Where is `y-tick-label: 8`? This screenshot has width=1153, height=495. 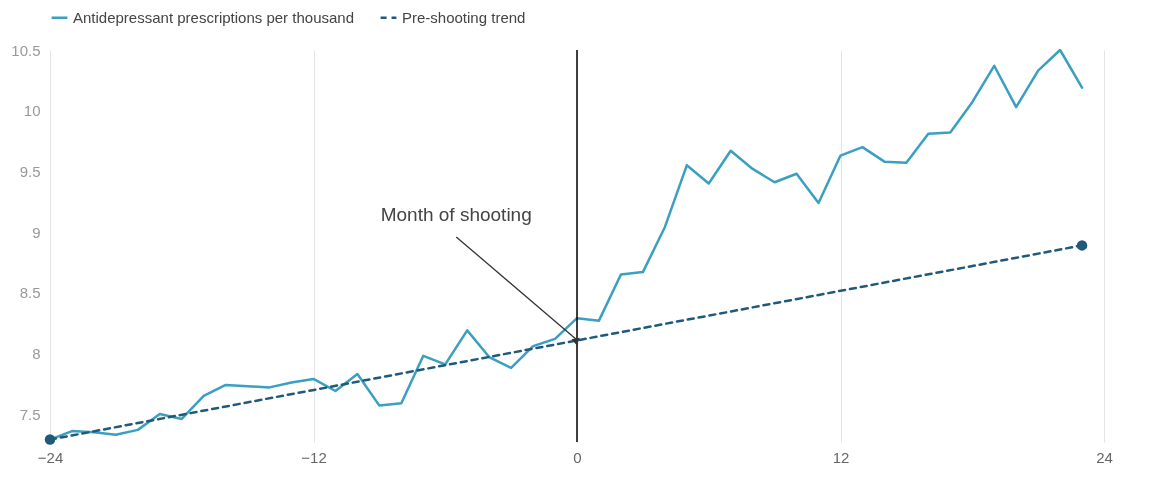
y-tick-label: 8 is located at coordinates (36, 353).